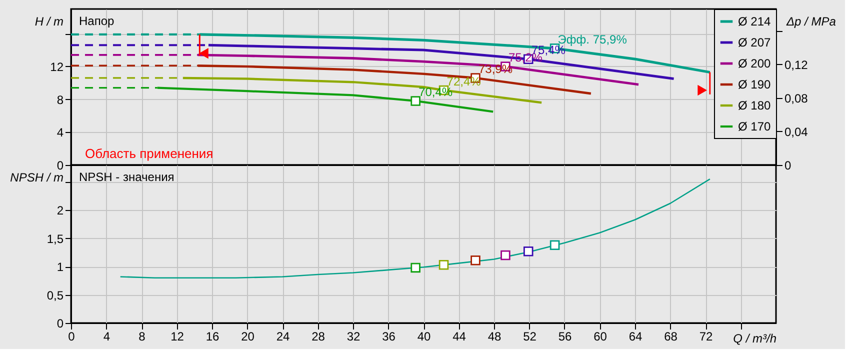 This screenshot has width=850, height=359. I want to click on y-axis-title: H / m, so click(49, 21).